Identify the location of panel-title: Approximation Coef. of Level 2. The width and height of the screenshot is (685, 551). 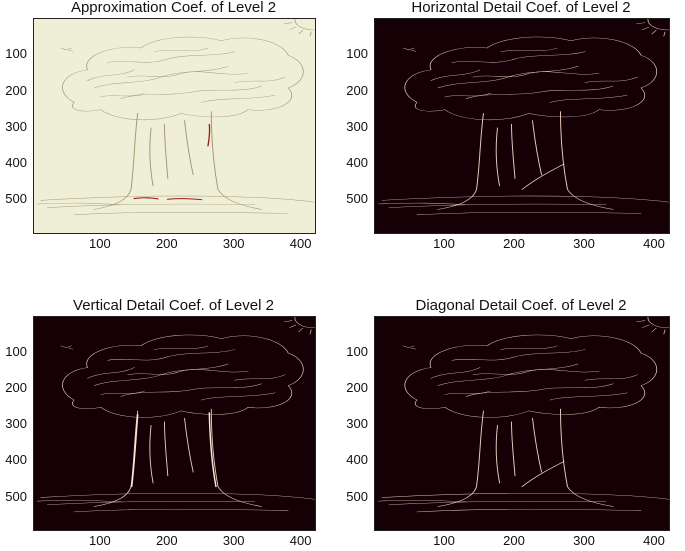
(173, 8).